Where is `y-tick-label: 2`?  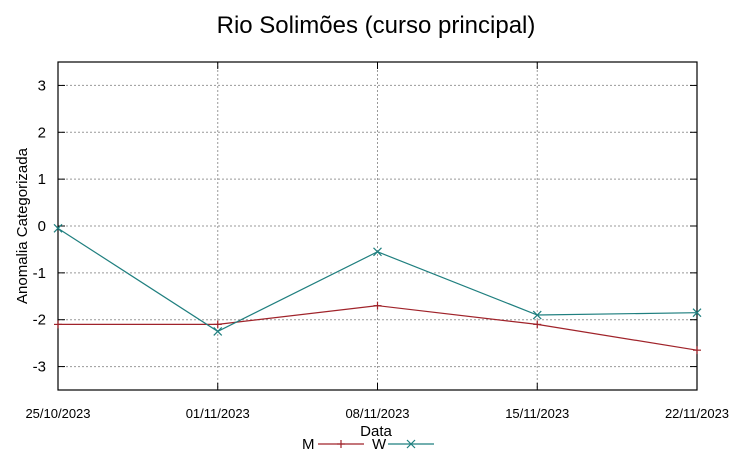 y-tick-label: 2 is located at coordinates (42, 132).